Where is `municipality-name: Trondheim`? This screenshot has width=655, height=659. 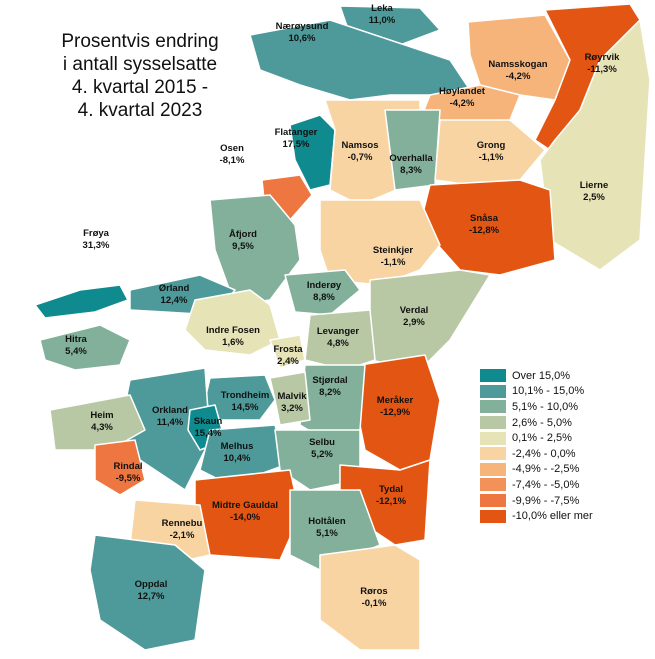 municipality-name: Trondheim is located at coordinates (245, 395).